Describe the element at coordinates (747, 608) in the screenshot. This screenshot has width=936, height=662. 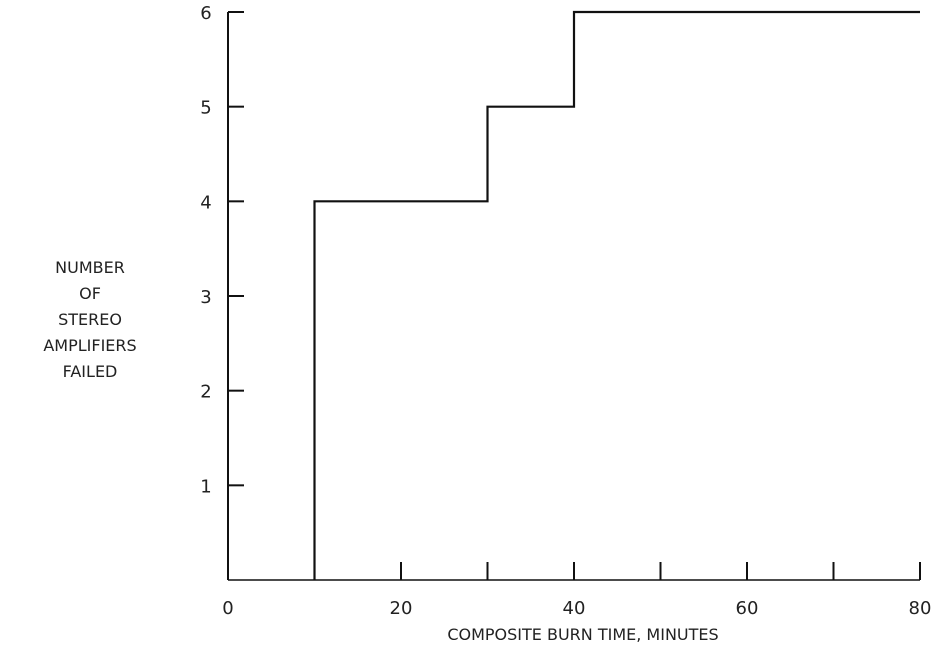
I see `x-tick-label-60: 60` at that location.